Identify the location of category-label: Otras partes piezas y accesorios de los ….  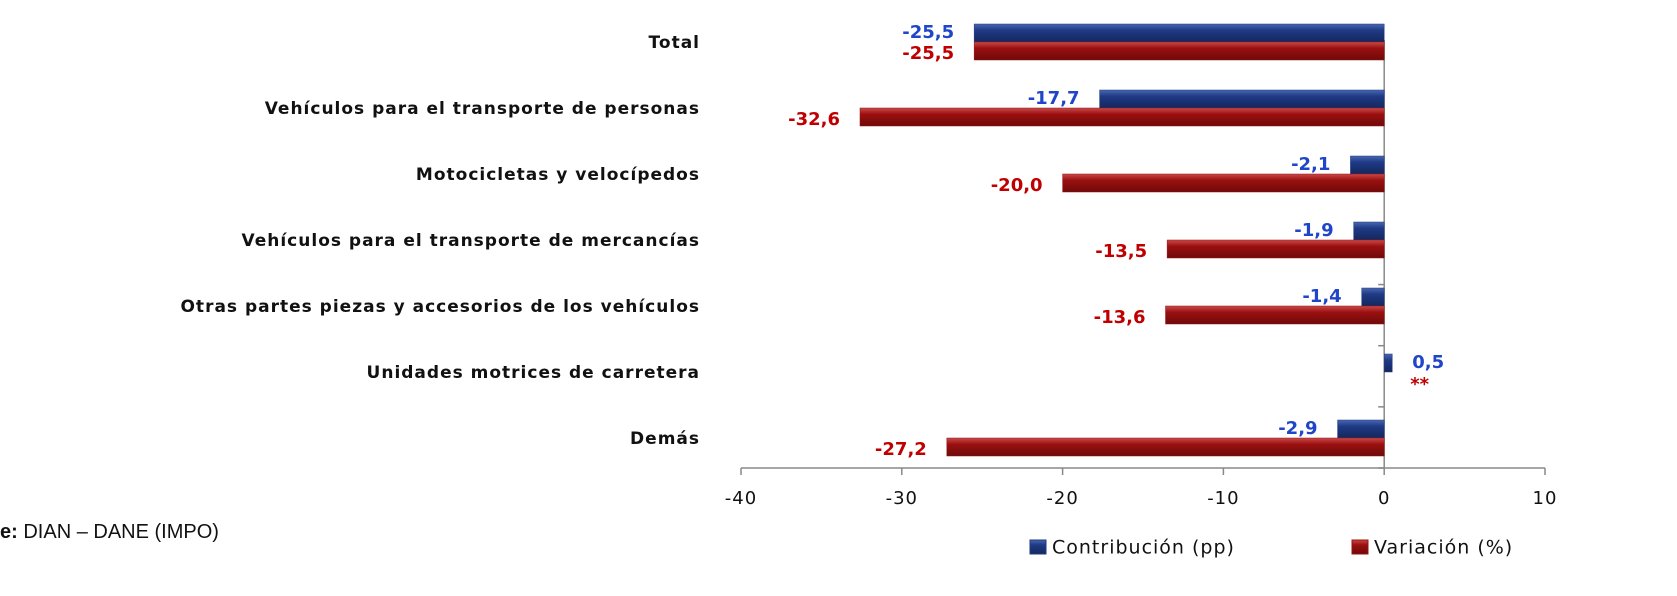
(440, 307).